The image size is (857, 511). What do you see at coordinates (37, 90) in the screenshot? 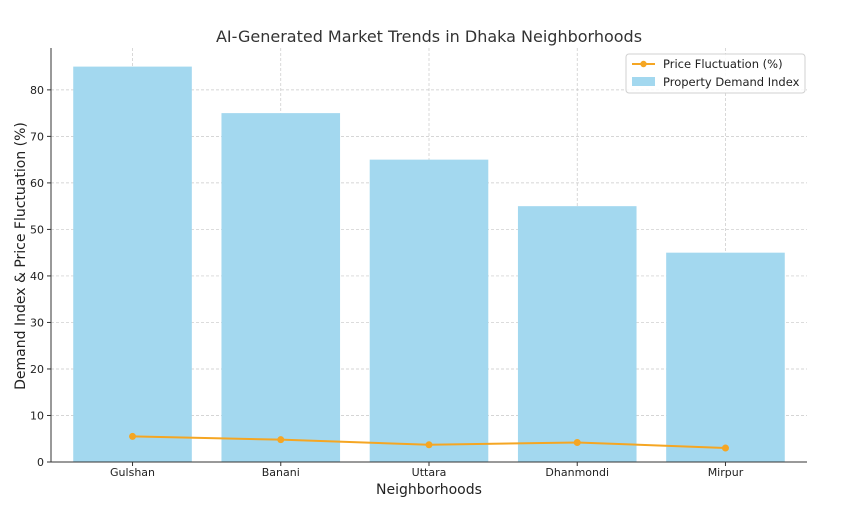
I see `y-tick-label: 80` at bounding box center [37, 90].